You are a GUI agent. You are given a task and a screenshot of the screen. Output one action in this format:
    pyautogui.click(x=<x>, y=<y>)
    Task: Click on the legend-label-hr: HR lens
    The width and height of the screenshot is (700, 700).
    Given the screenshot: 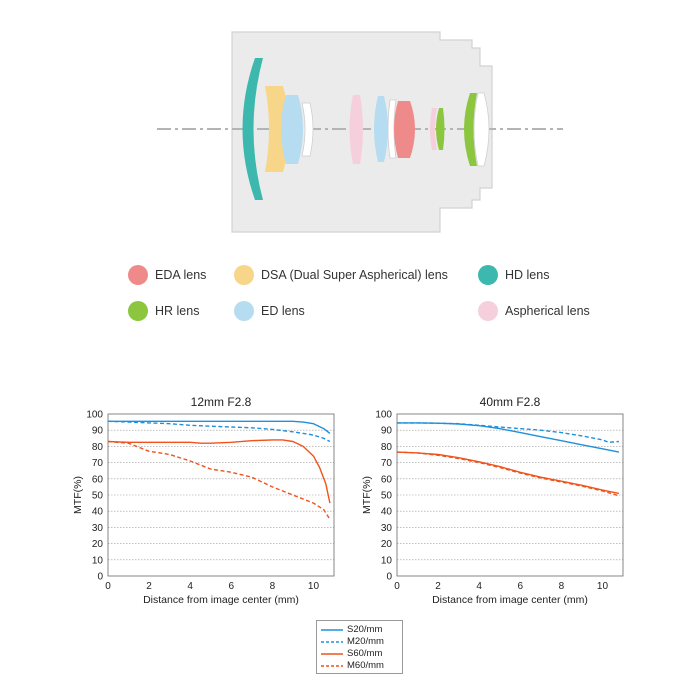 What is the action you would take?
    pyautogui.click(x=177, y=311)
    